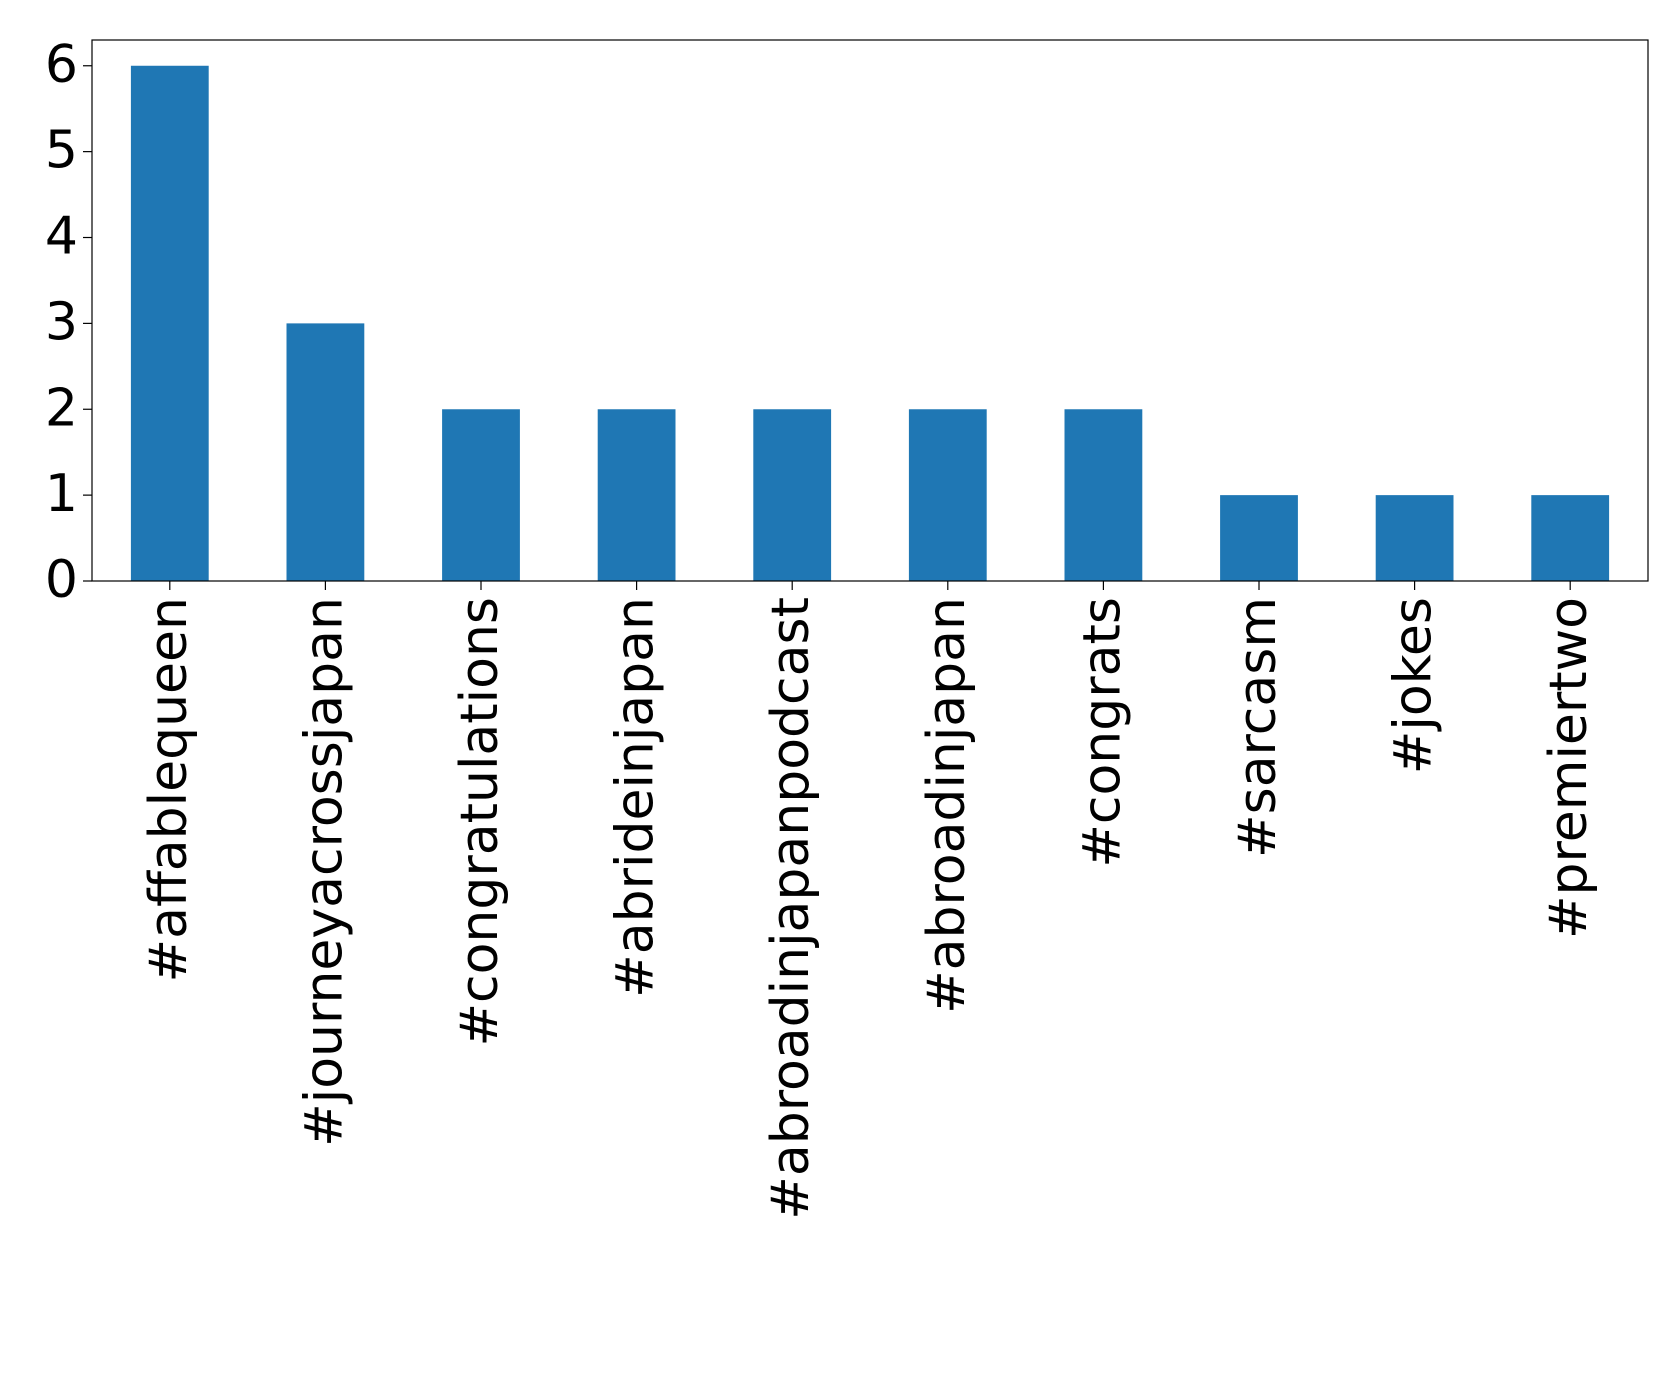 The height and width of the screenshot is (1376, 1679). I want to click on x-tick-label: #congrats, so click(1102, 732).